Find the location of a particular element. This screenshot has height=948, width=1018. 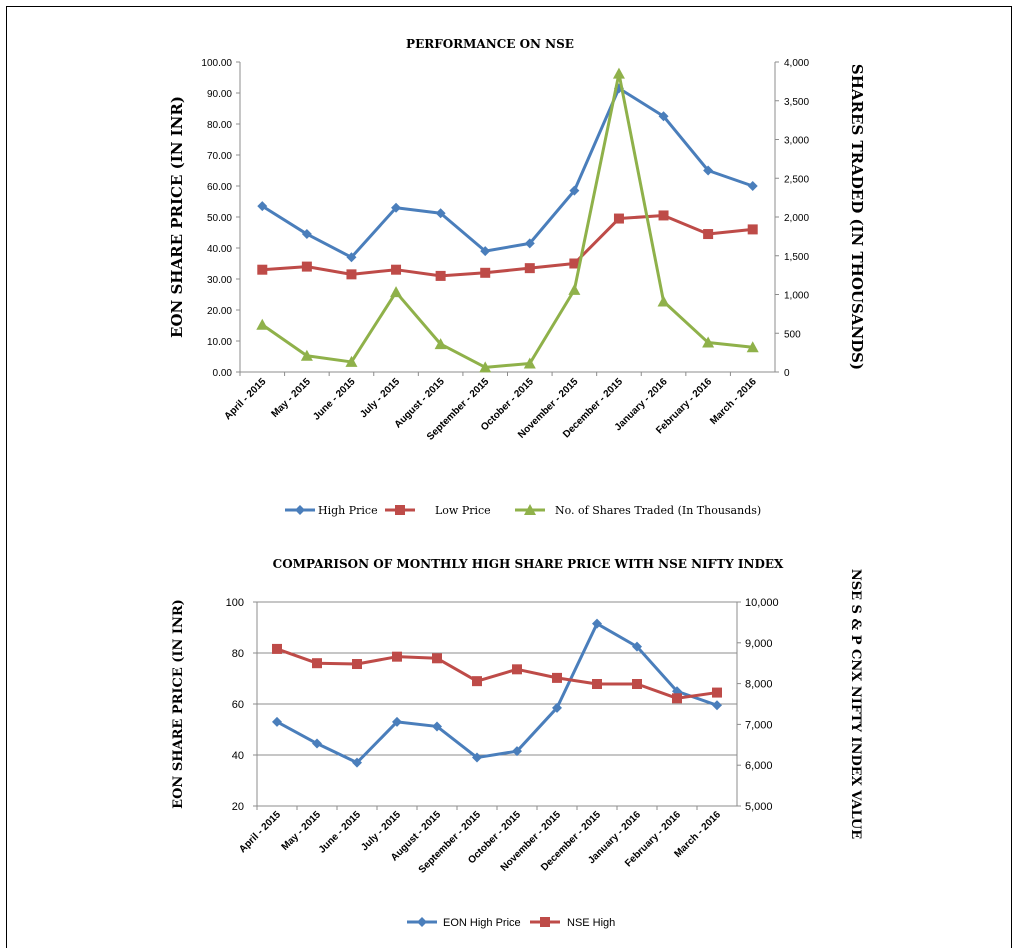

y2-tick-label: 4,000 is located at coordinates (796, 63).